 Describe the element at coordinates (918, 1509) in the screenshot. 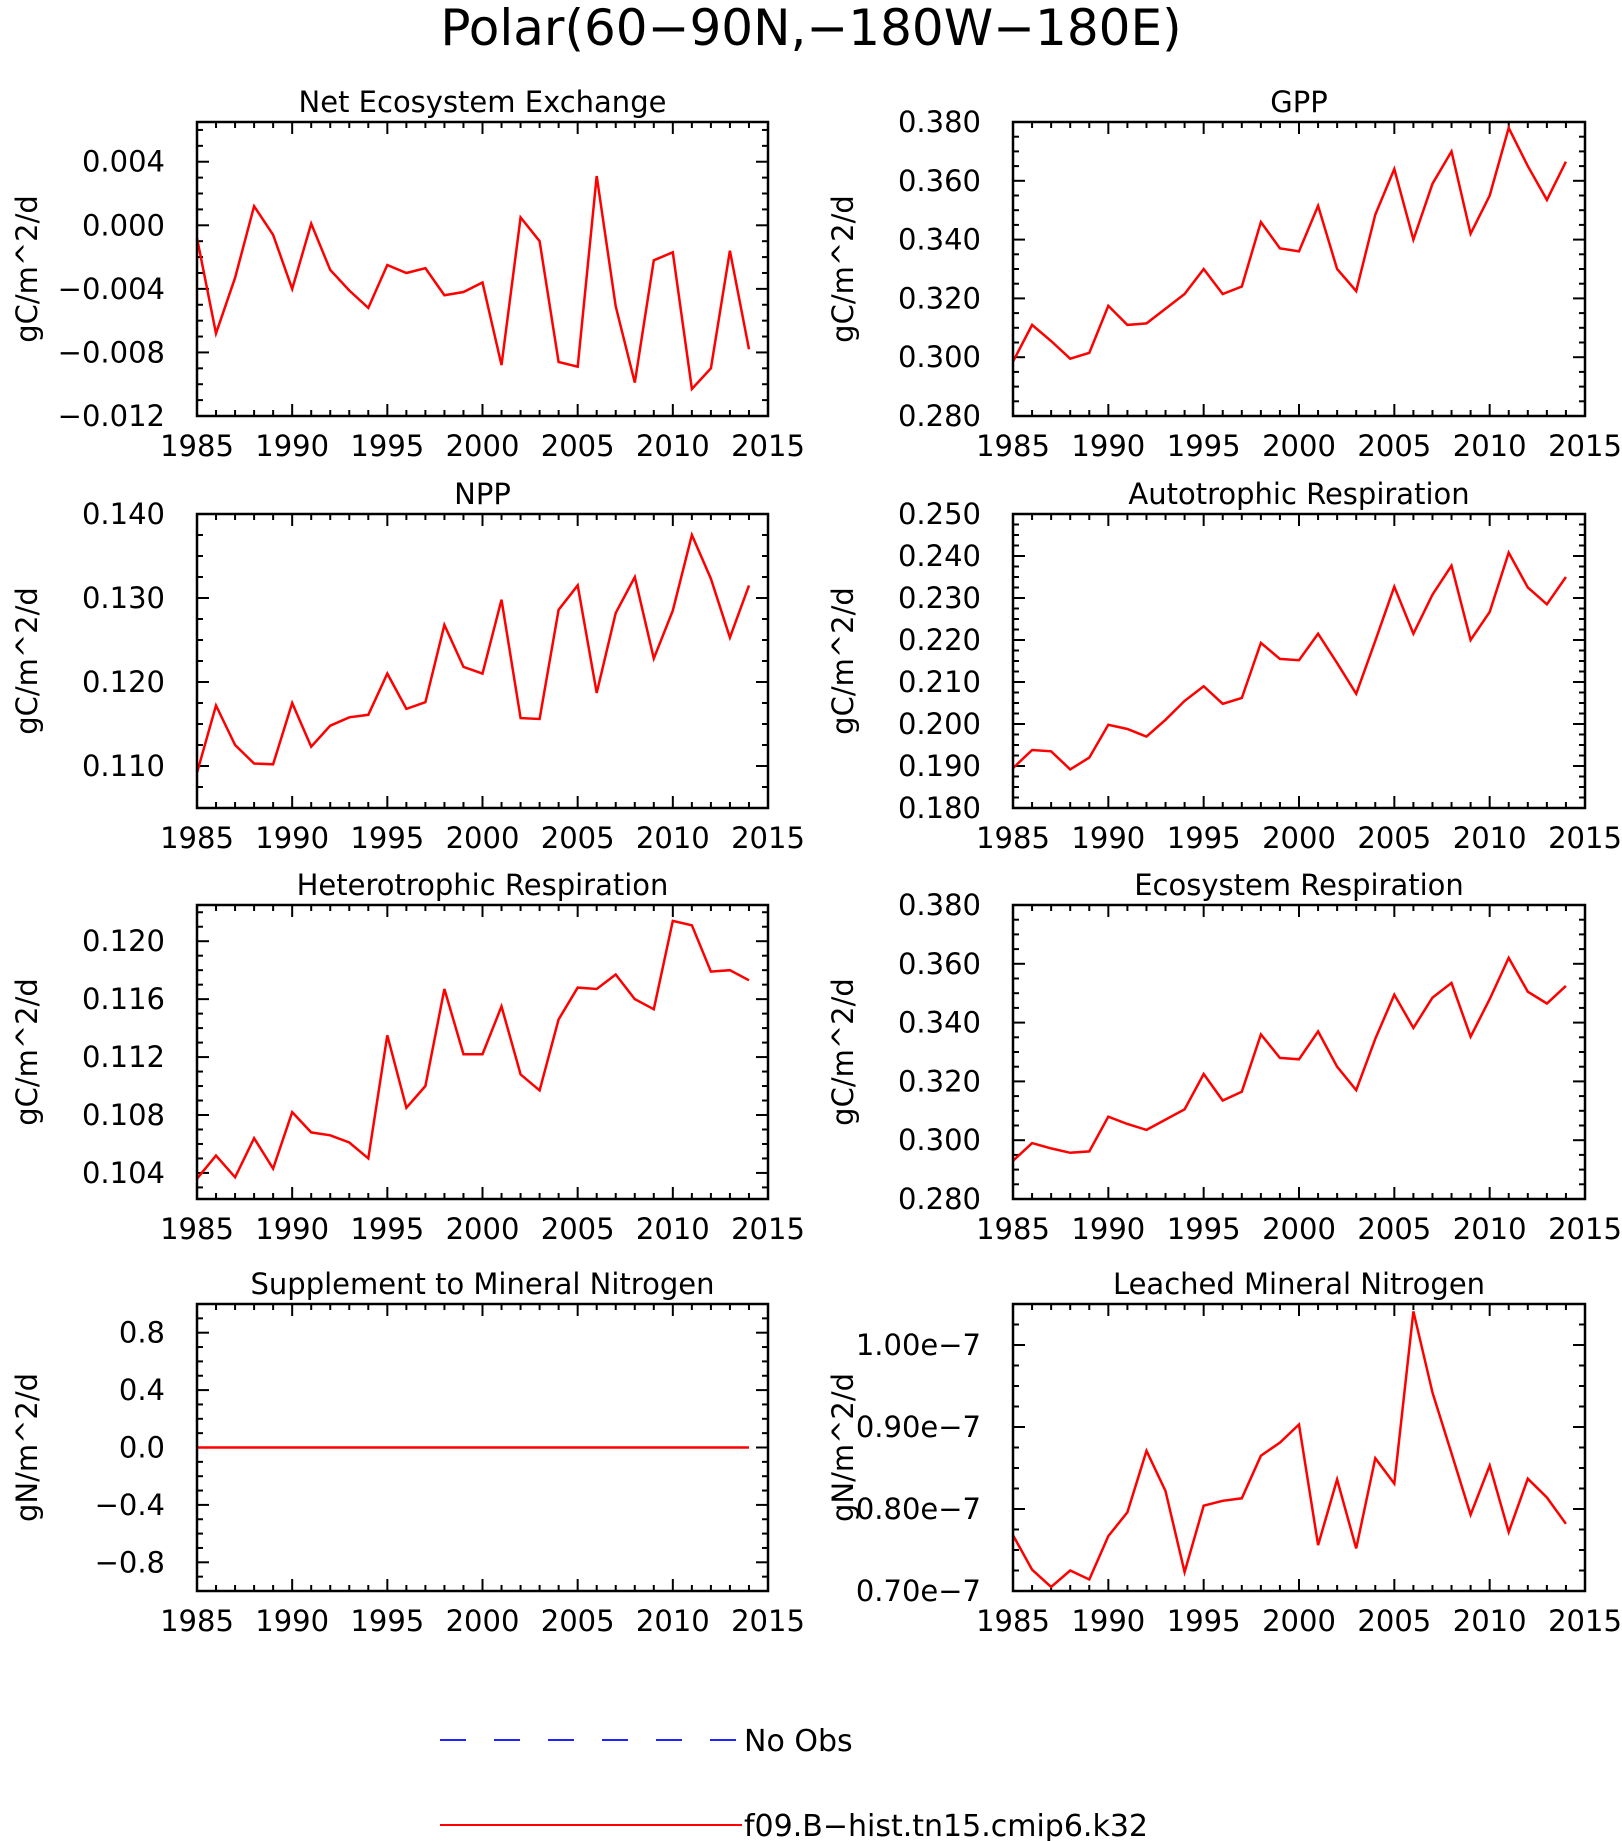

I see `y-tick-label: 0.80e−7` at that location.